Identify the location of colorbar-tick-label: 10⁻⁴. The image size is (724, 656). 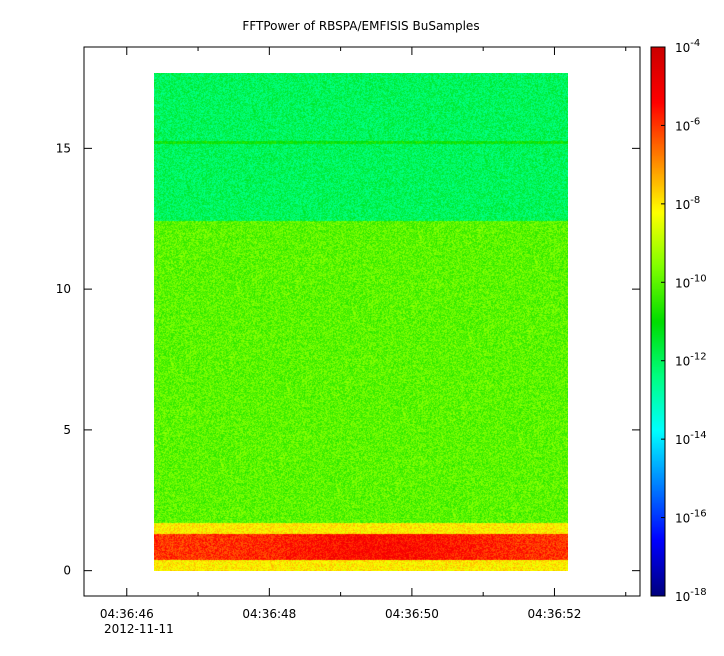
(687, 46).